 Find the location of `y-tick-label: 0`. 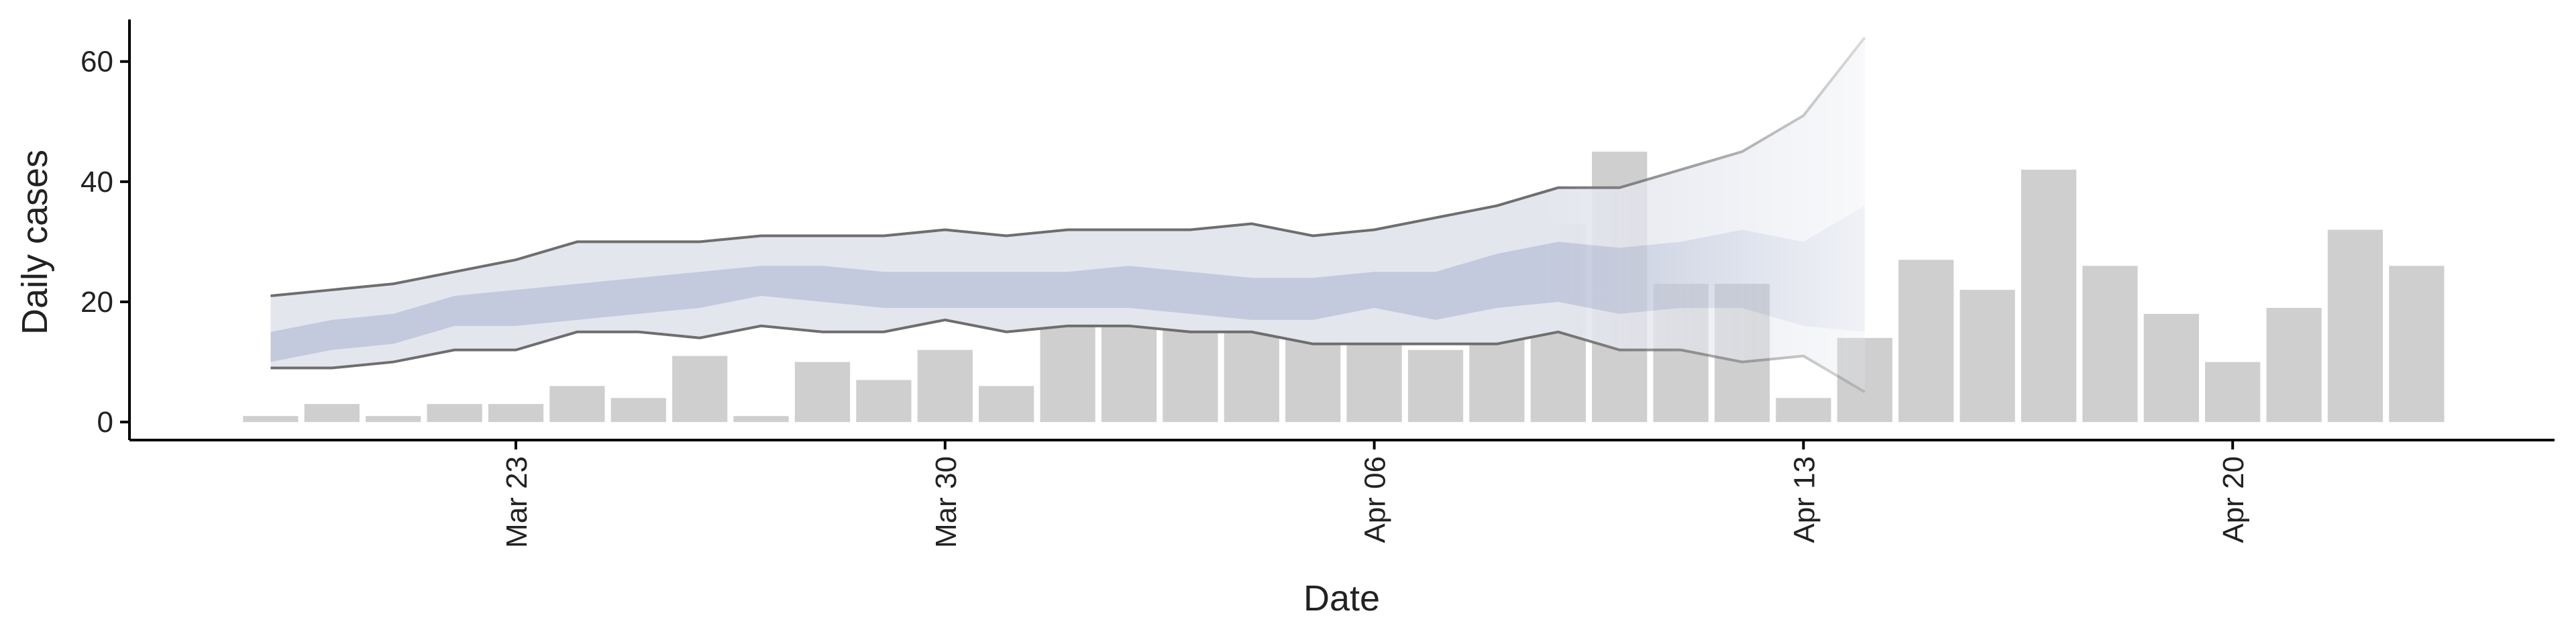

y-tick-label: 0 is located at coordinates (105, 422).